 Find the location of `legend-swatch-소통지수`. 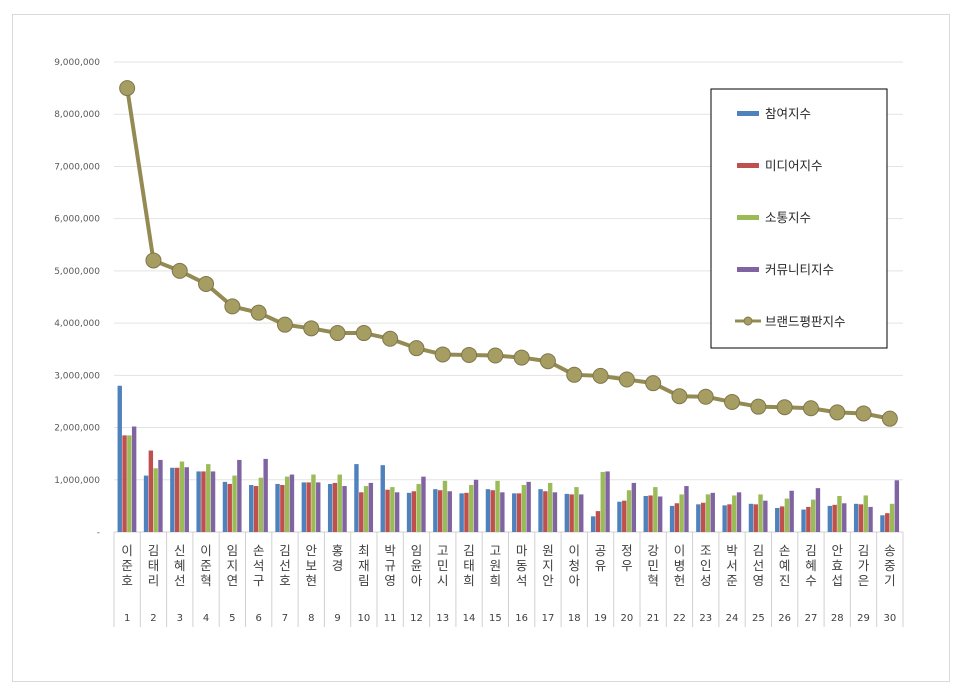

legend-swatch-소통지수 is located at coordinates (748, 217).